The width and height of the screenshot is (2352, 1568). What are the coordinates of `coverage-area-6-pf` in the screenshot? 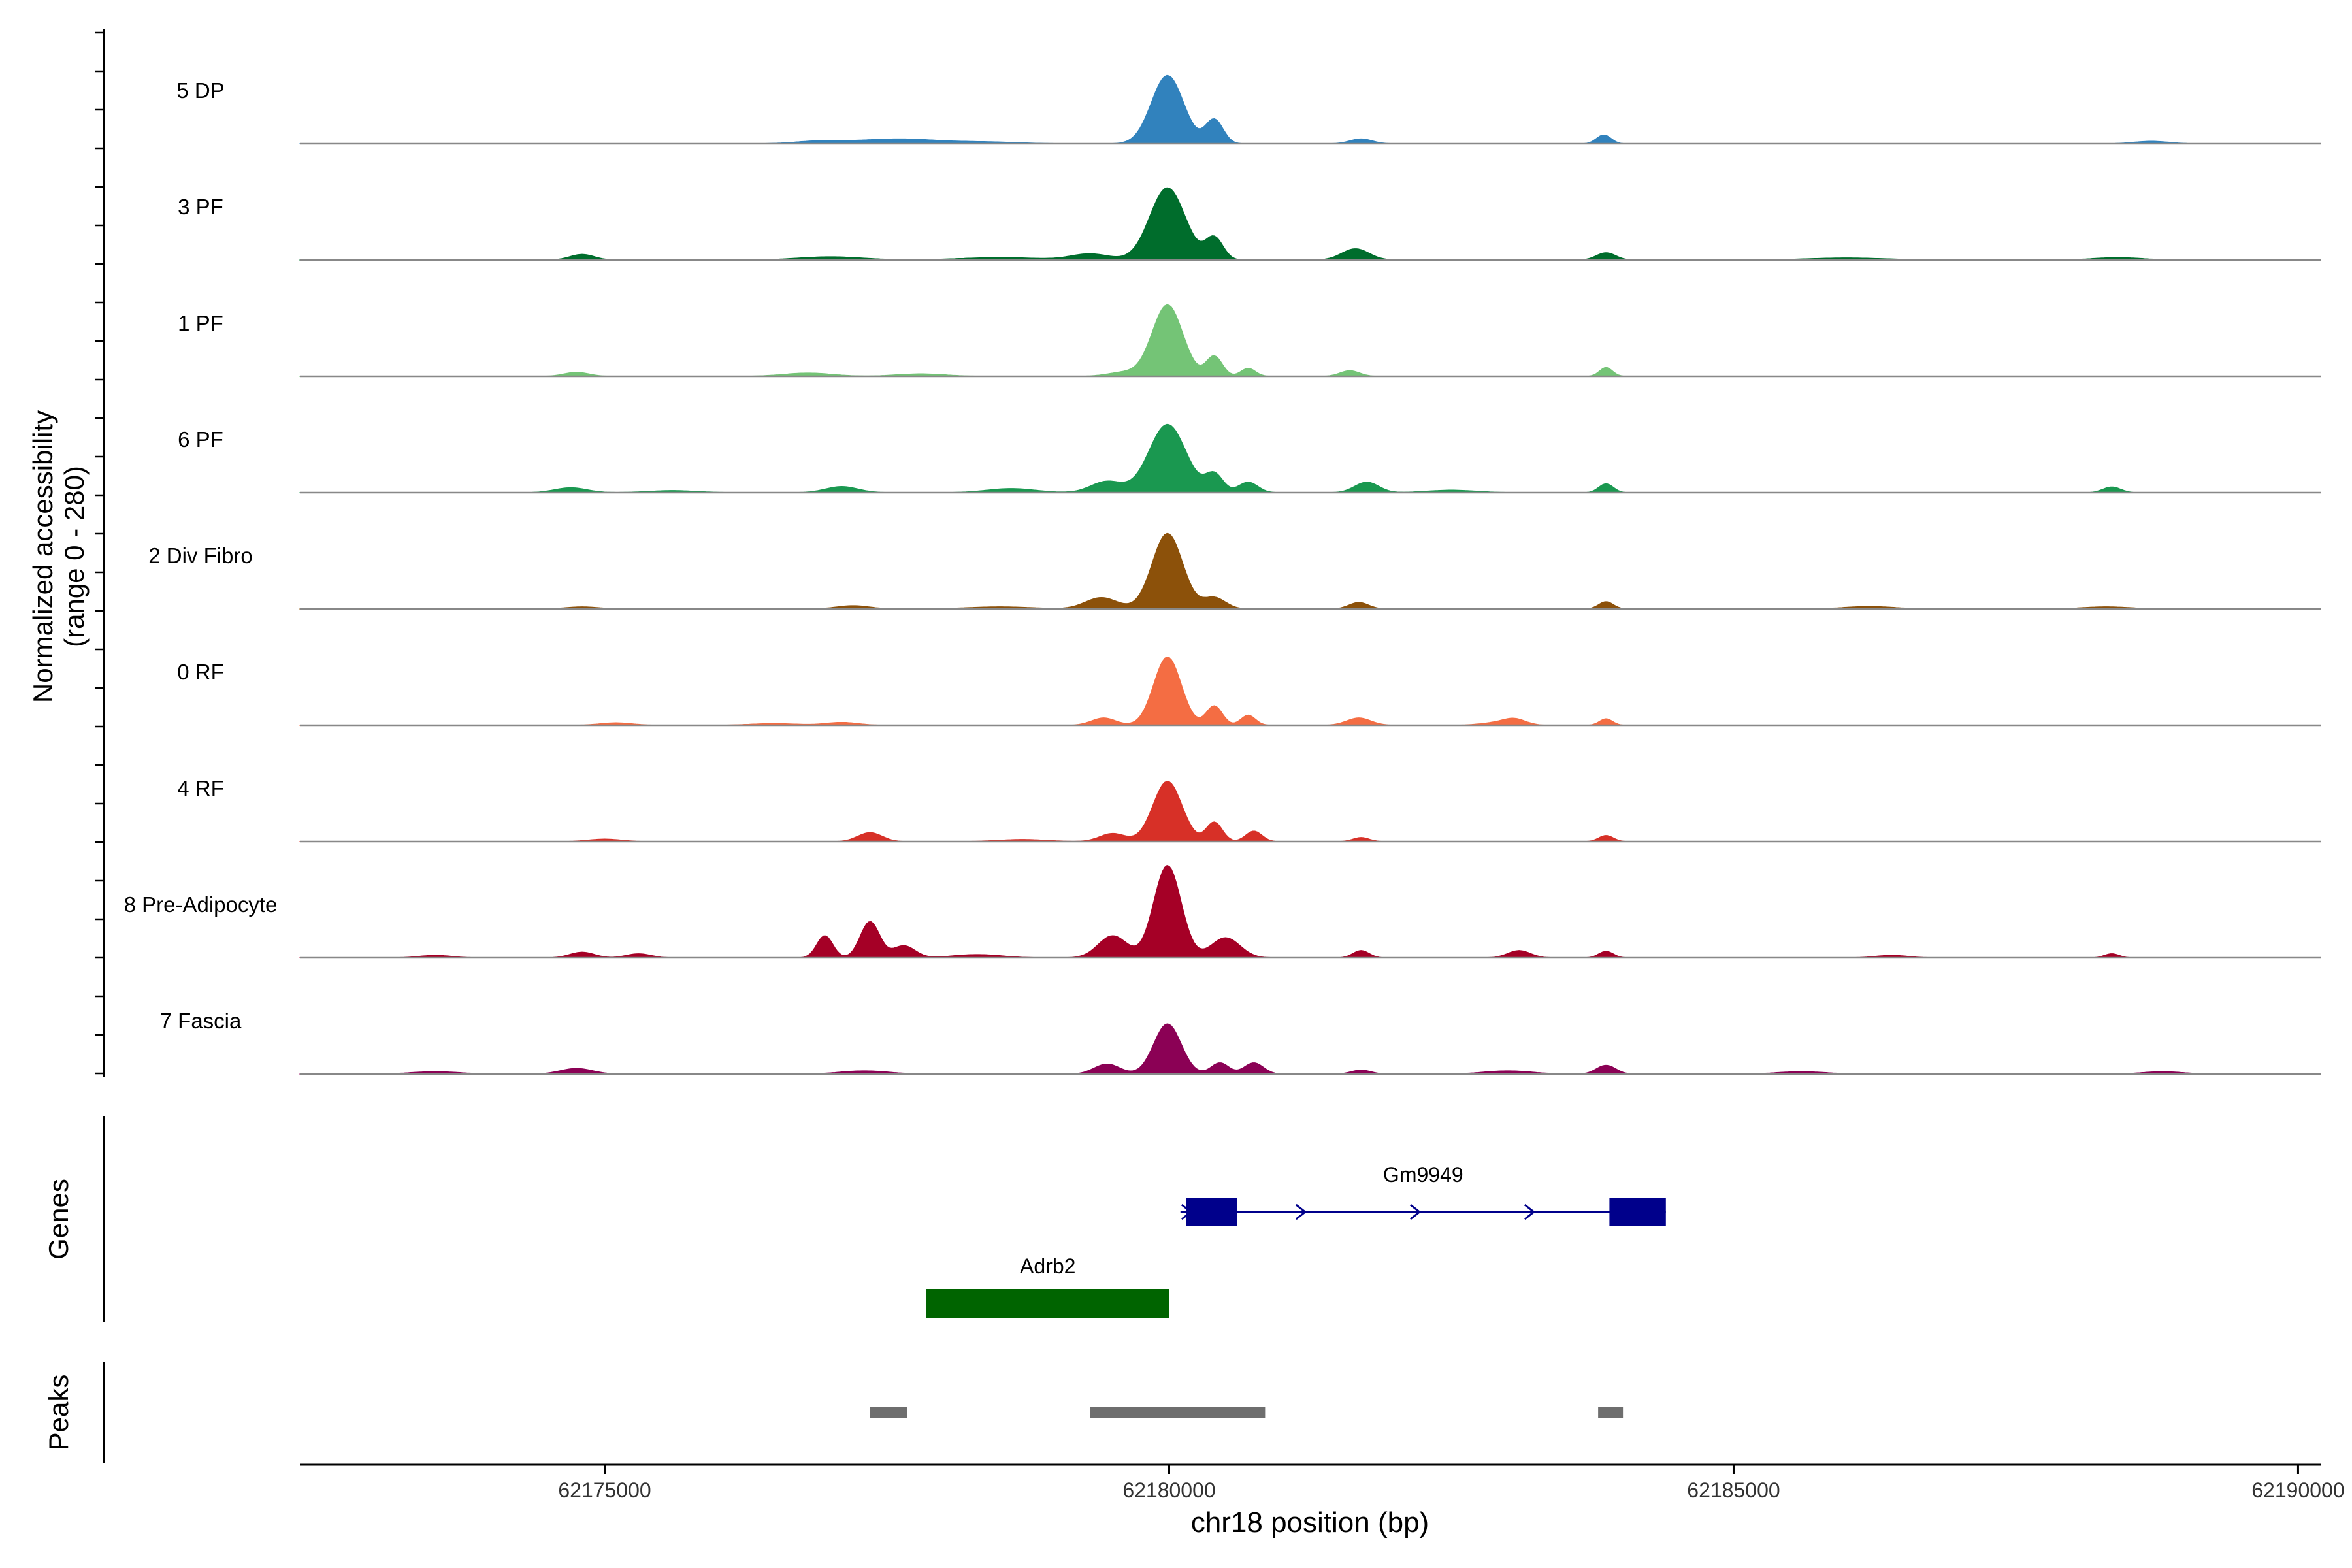 It's located at (1265, 458).